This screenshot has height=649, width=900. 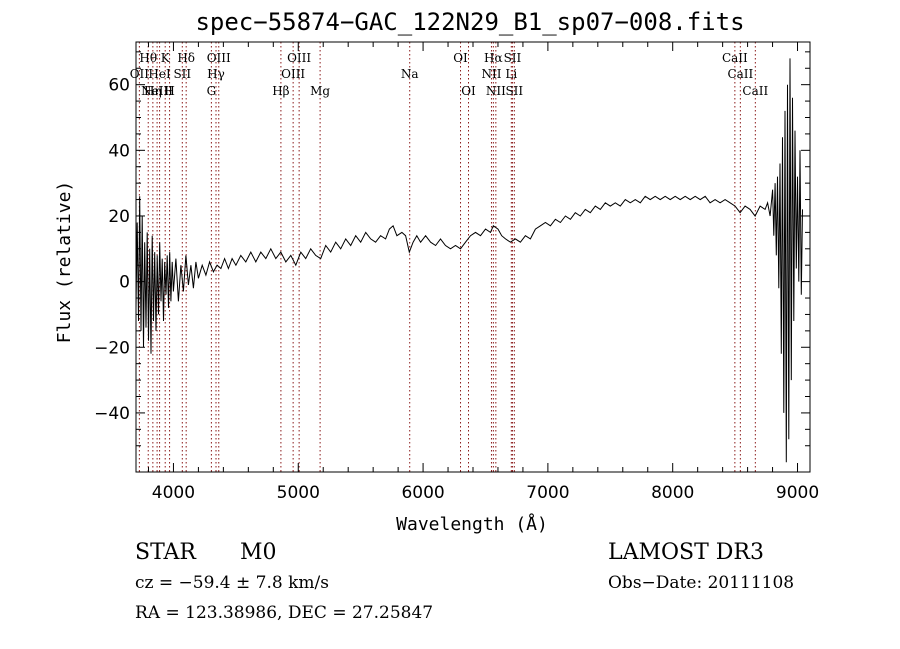 I want to click on y-tick-label: 20, so click(x=119, y=217).